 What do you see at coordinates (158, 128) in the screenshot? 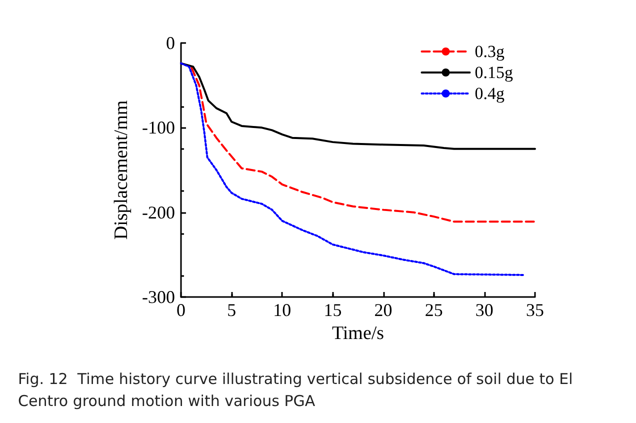
I see `y-tick-label: -100` at bounding box center [158, 128].